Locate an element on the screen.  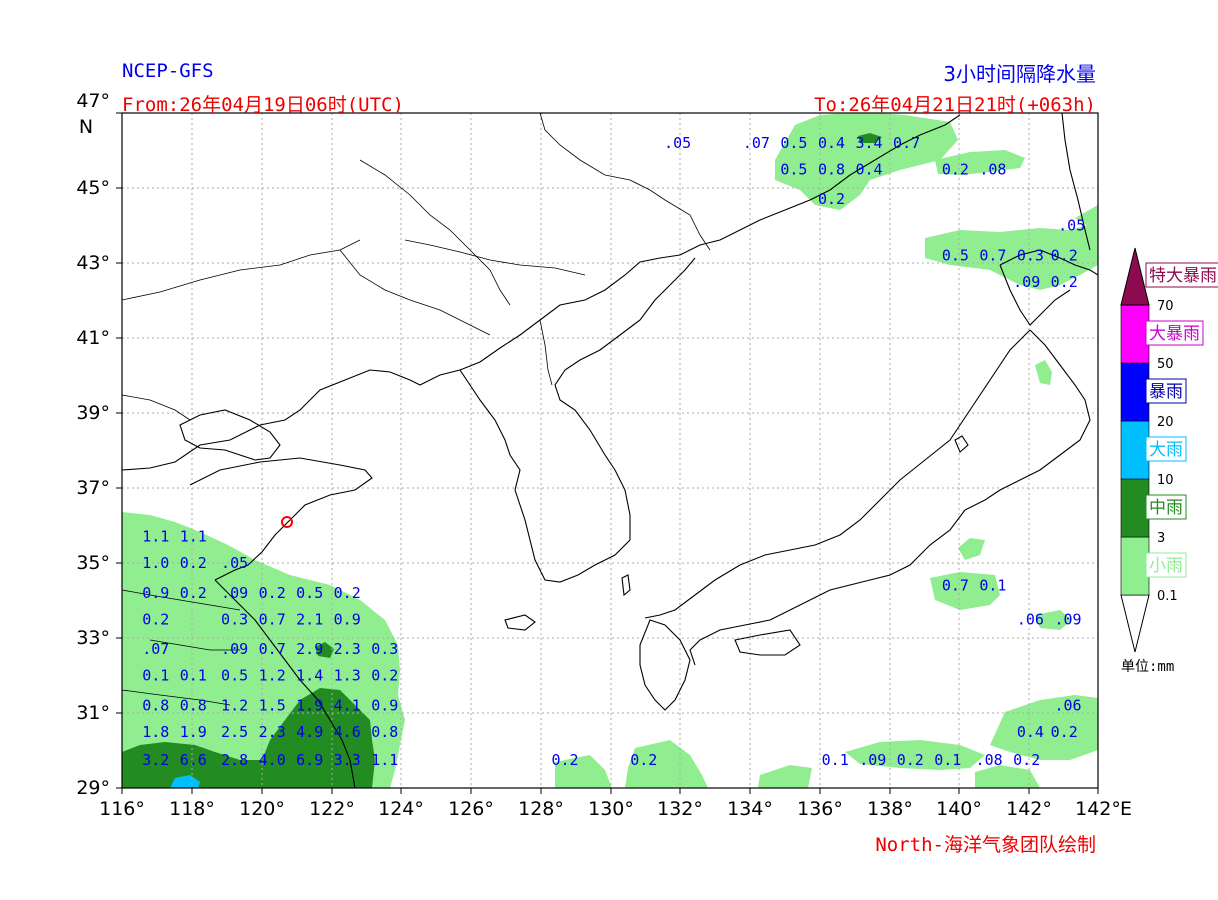
legend-category-label: 中雨 is located at coordinates (1166, 508).